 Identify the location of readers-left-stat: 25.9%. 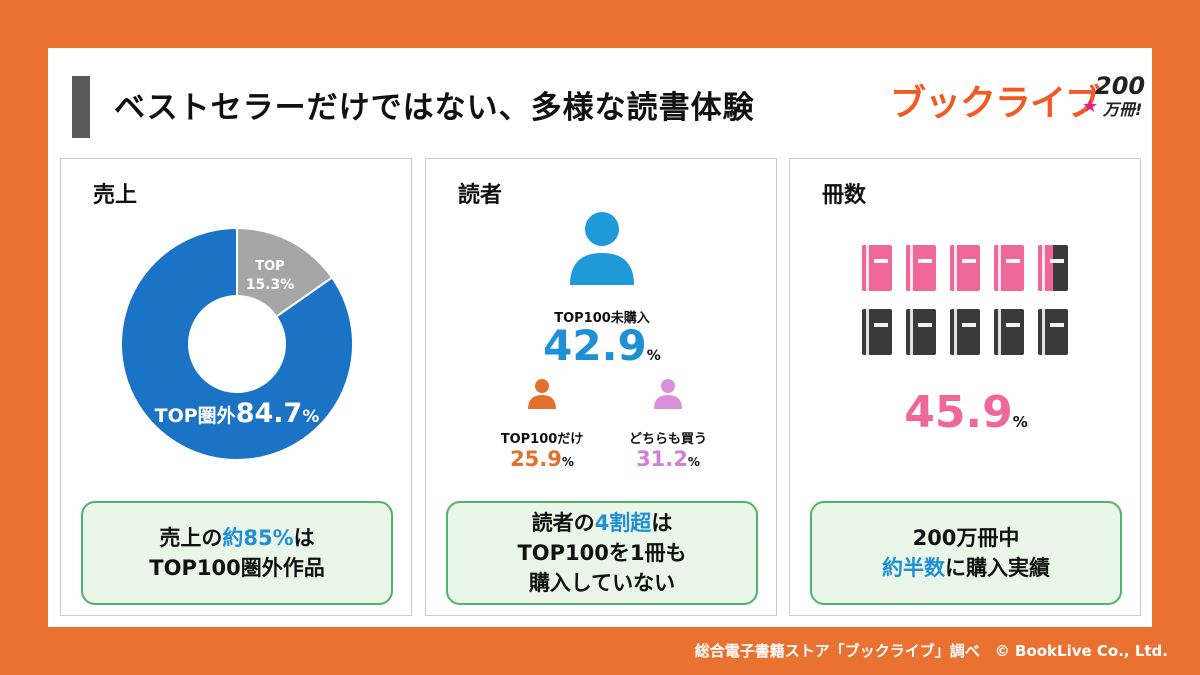
(542, 459).